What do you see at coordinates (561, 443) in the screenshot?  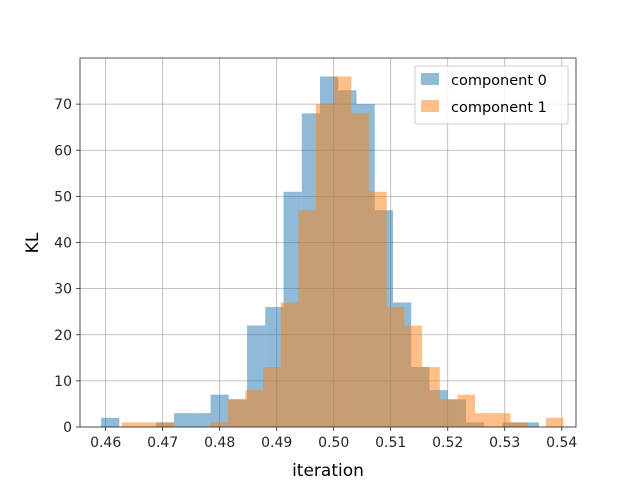 I see `x-tick-label: 0.54` at bounding box center [561, 443].